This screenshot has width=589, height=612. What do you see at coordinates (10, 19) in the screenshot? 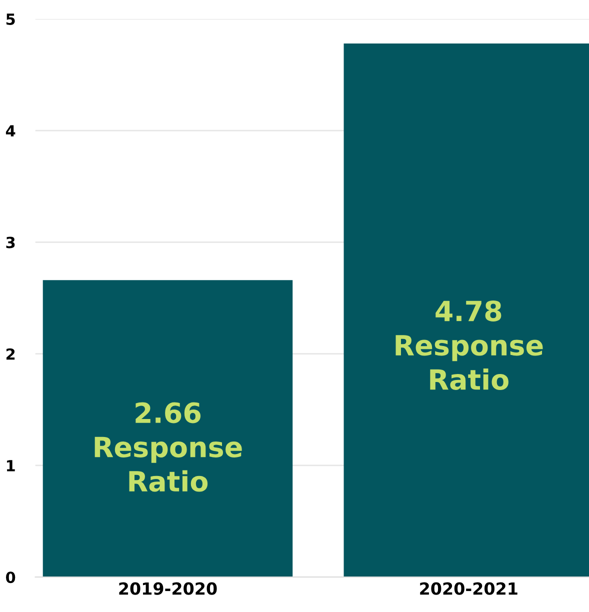
I see `y-tick-label: 5` at bounding box center [10, 19].